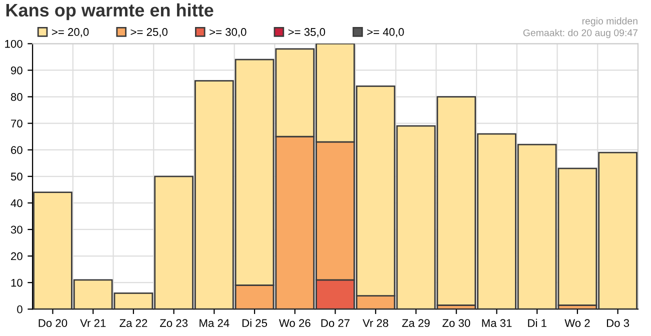  I want to click on x-tick-label: Zo 30, so click(456, 323).